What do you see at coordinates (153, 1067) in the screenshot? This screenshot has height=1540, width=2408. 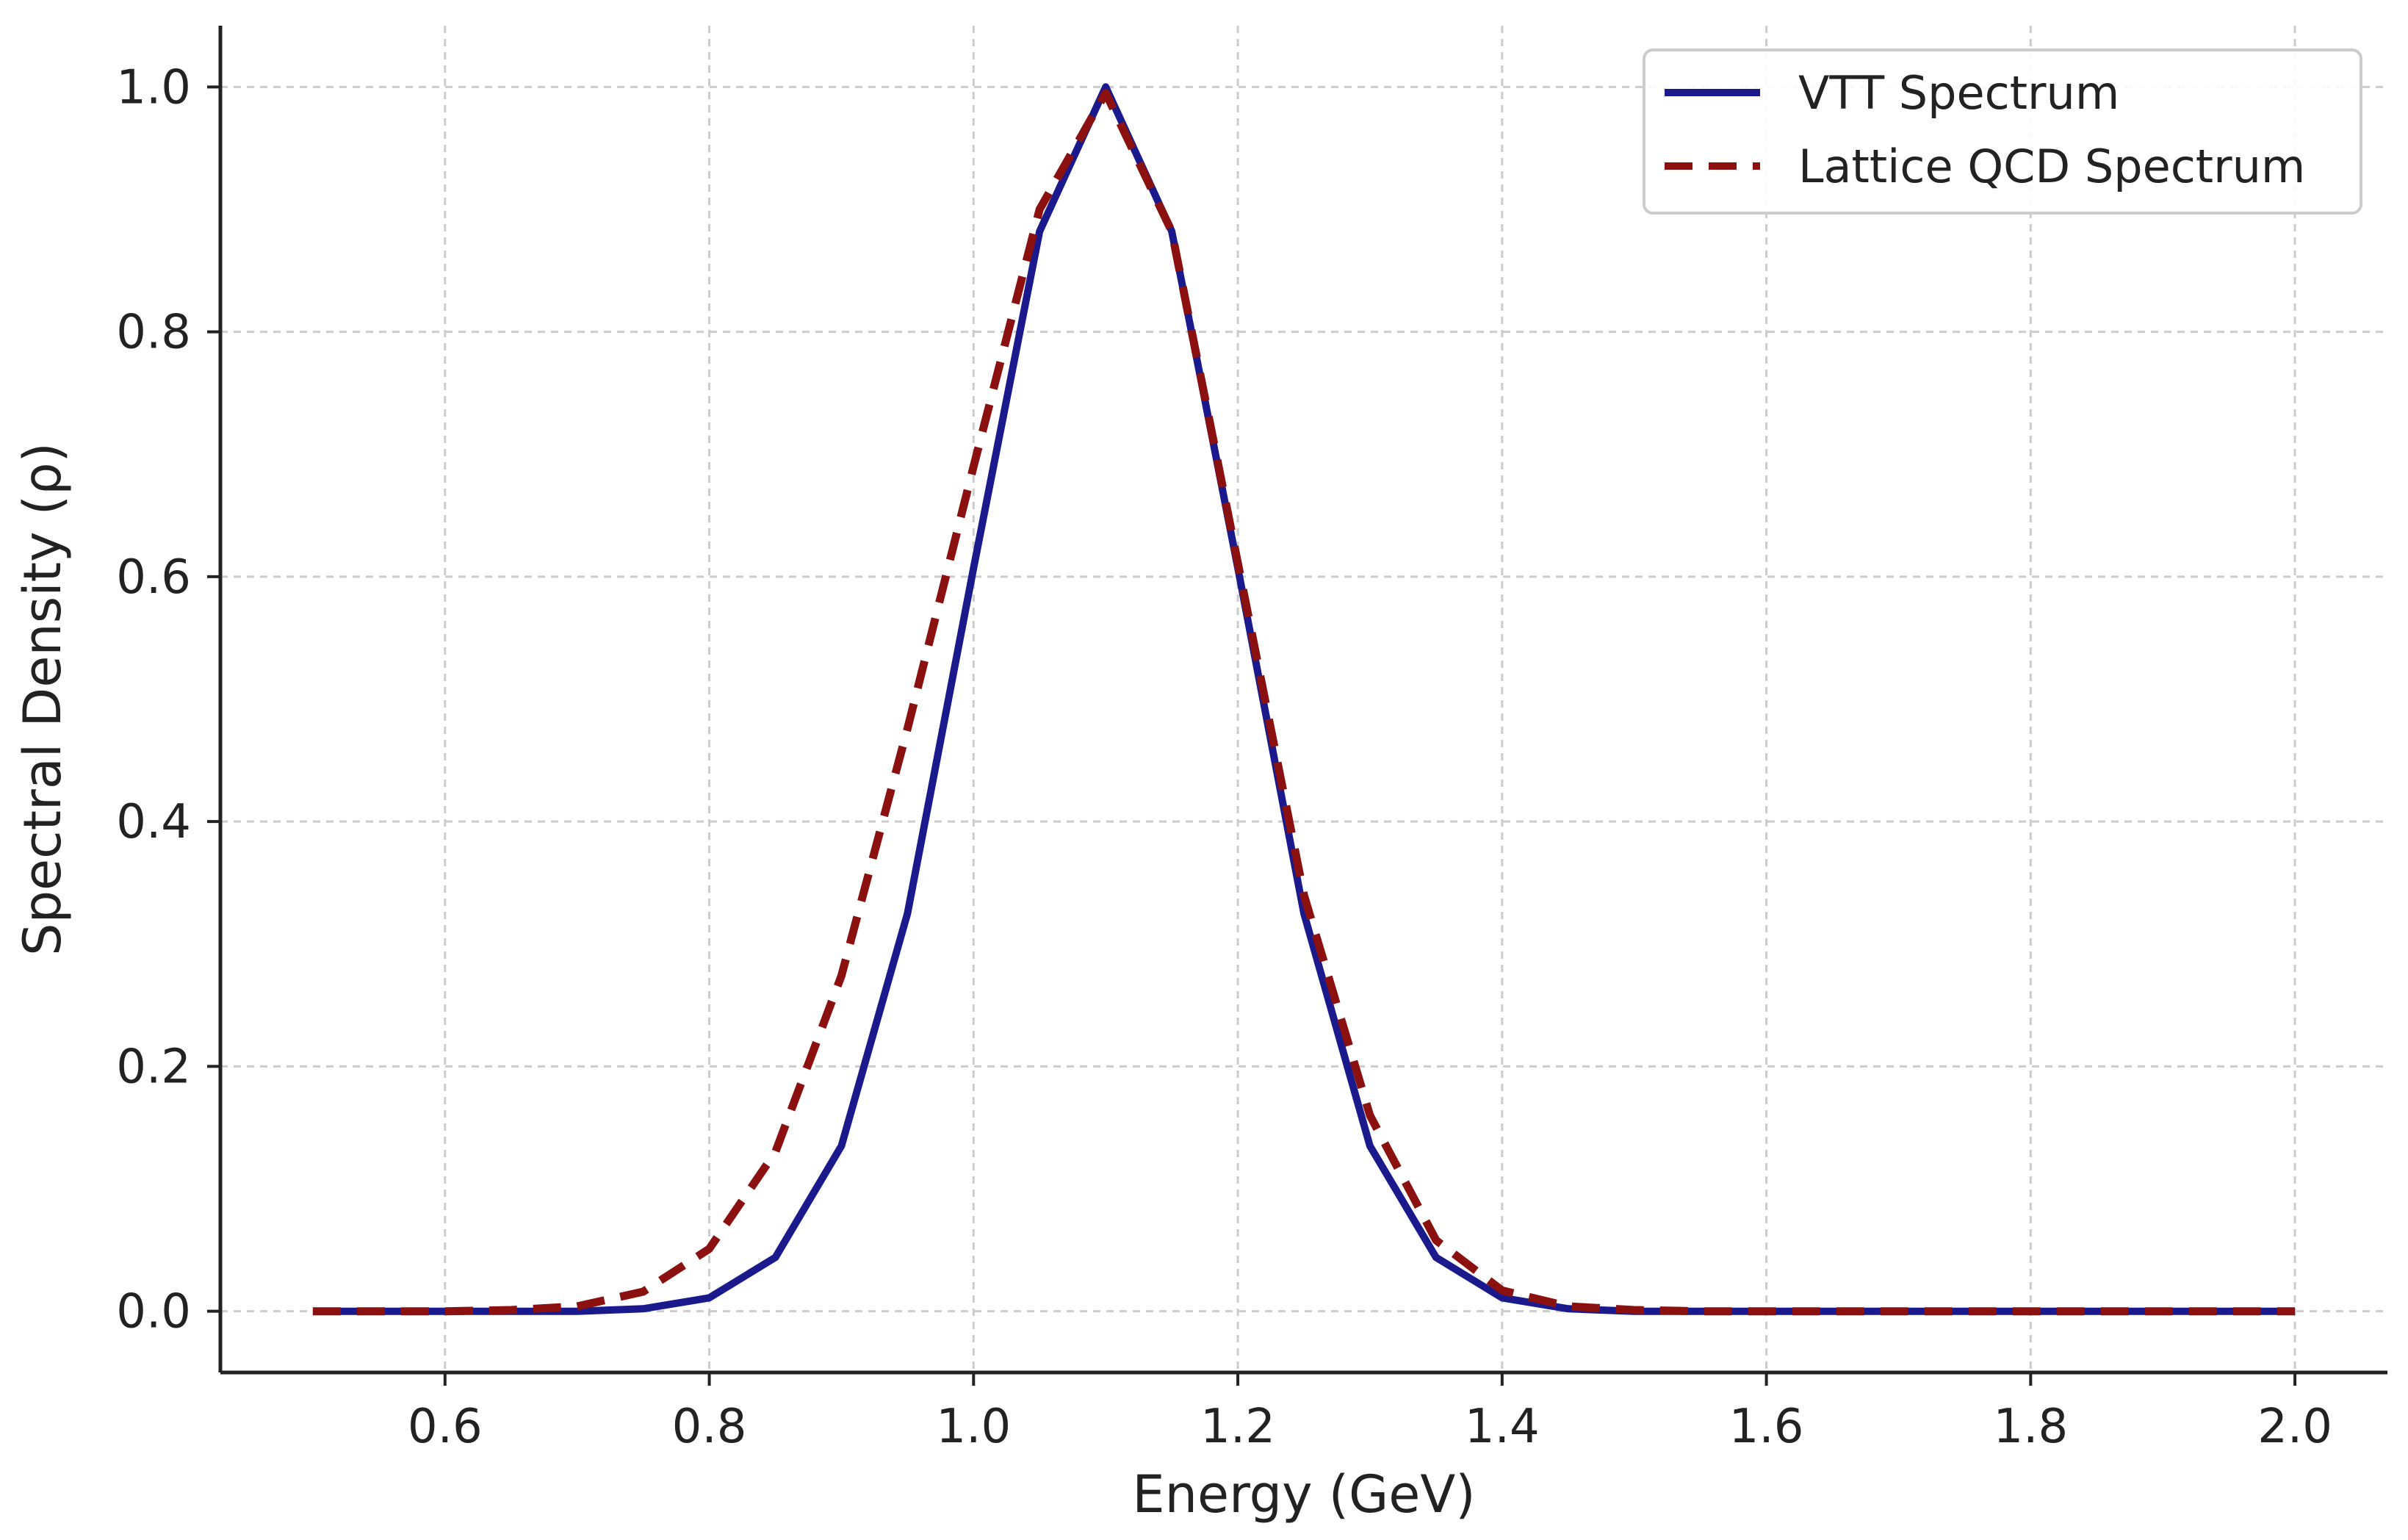 I see `y-tick-label-1: 0.2` at bounding box center [153, 1067].